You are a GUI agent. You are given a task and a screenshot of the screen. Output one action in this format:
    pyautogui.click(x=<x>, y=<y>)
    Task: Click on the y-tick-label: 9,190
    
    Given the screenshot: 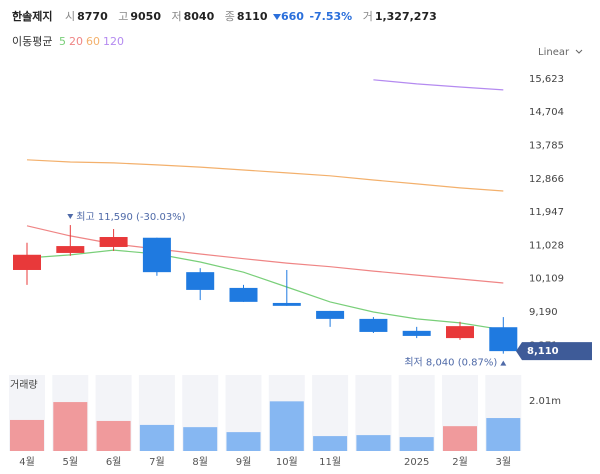 What is the action you would take?
    pyautogui.click(x=543, y=312)
    